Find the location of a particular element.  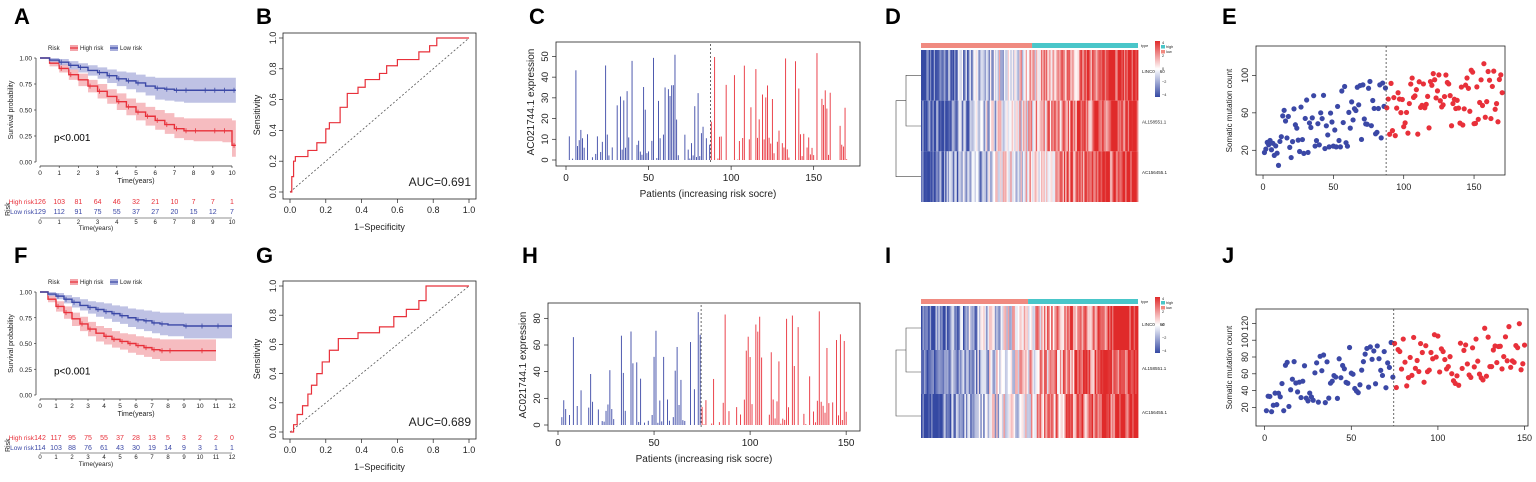

risk-count: 1 is located at coordinates (216, 448).